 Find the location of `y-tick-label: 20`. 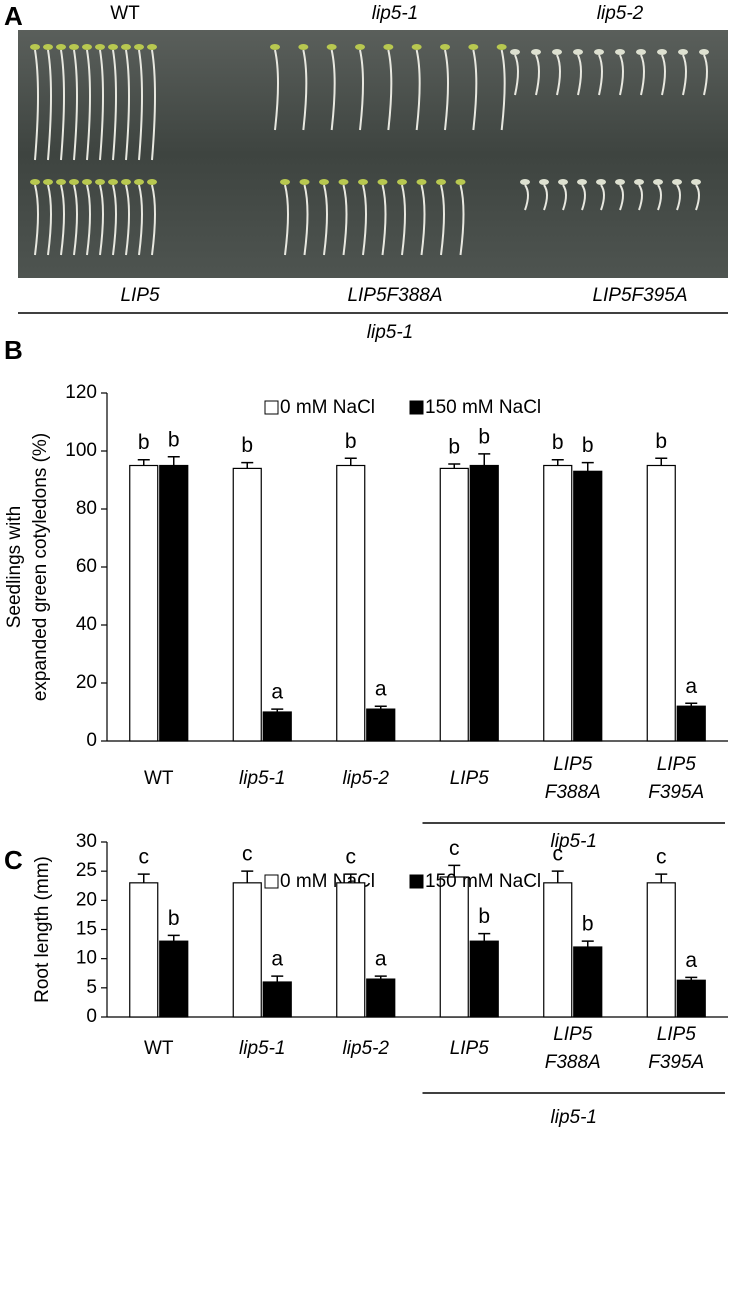

y-tick-label: 20 is located at coordinates (86, 899).